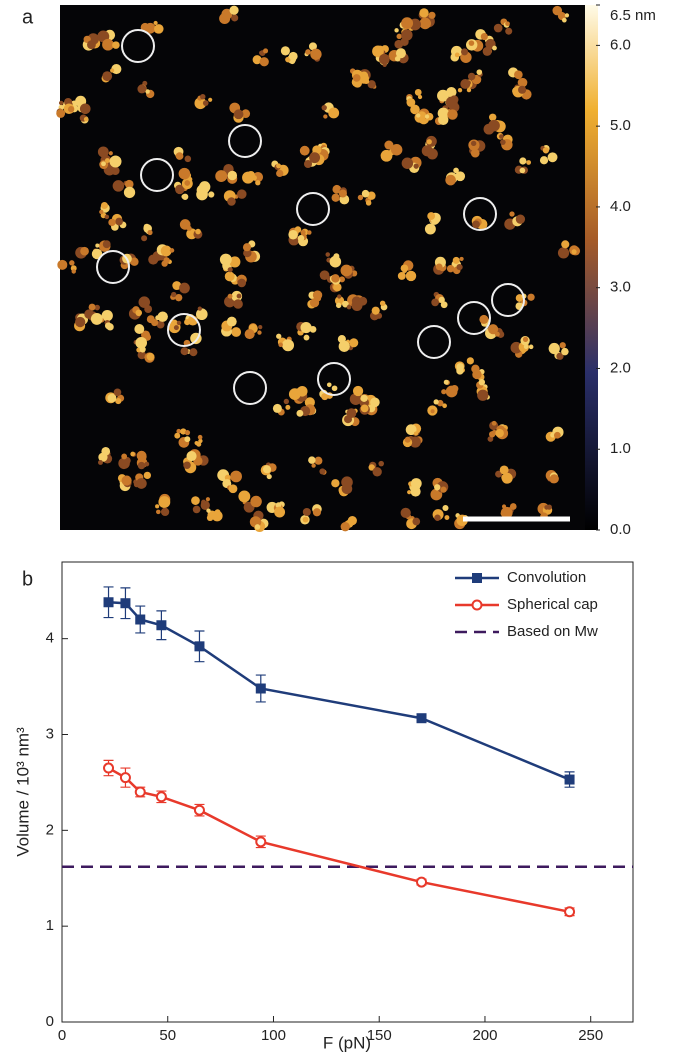 This screenshot has width=680, height=1057. I want to click on y-tick-label: 3, so click(50, 733).